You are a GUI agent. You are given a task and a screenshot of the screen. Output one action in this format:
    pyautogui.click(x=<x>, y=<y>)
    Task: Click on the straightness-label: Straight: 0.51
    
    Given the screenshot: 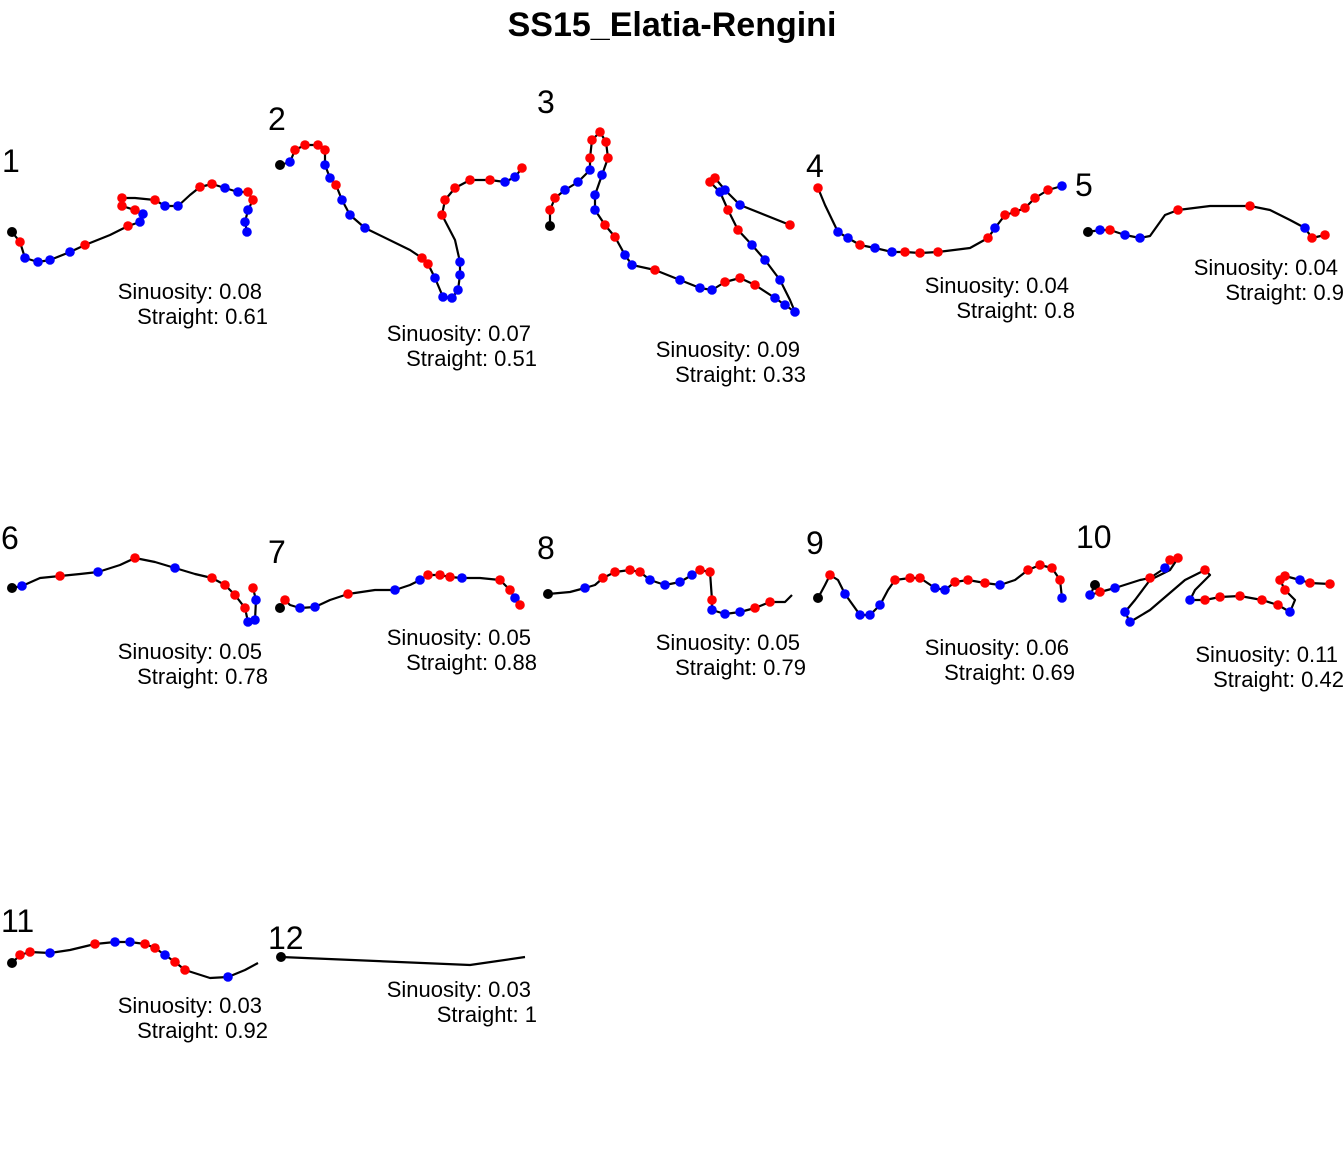 What is the action you would take?
    pyautogui.click(x=471, y=358)
    